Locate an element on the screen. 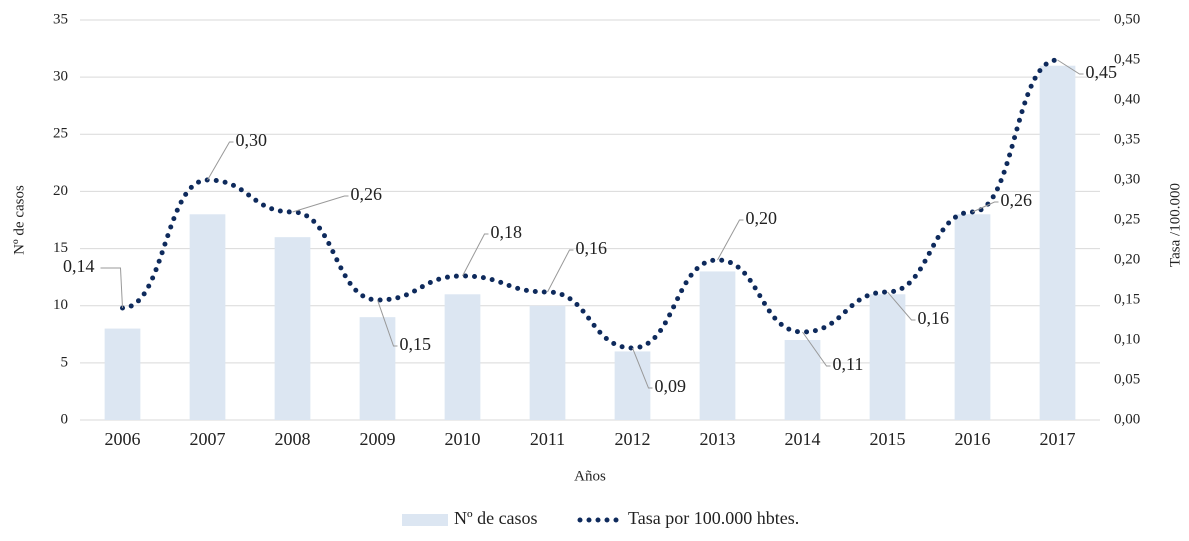 The width and height of the screenshot is (1189, 541). legend-swatch is located at coordinates (425, 520).